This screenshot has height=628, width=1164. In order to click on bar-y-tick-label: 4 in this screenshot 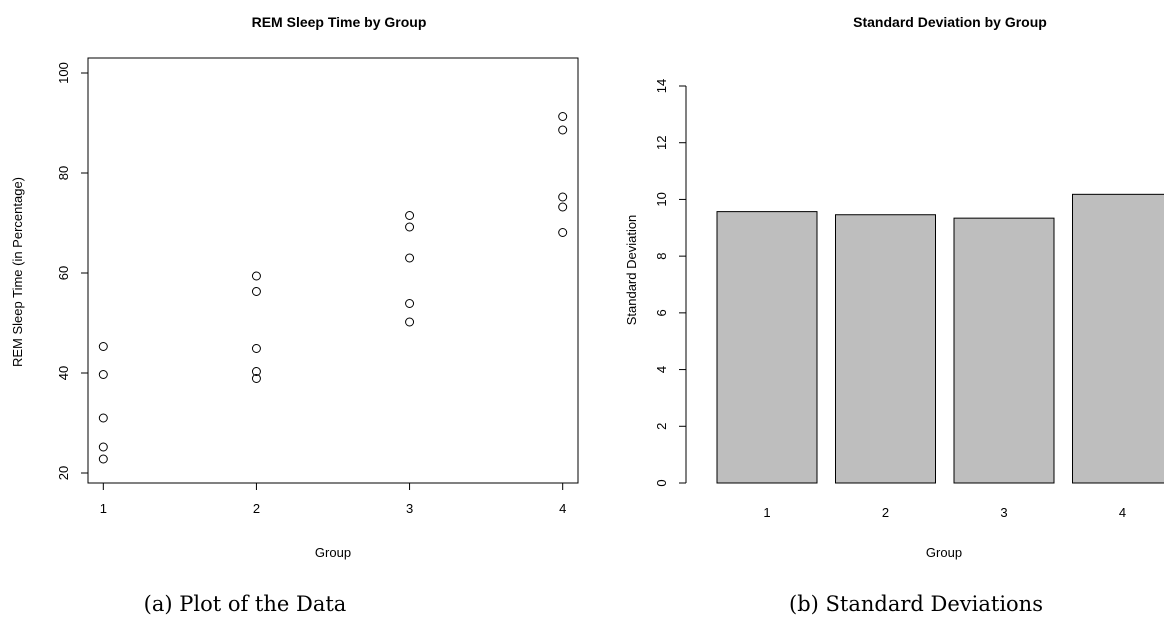, I will do `click(661, 369)`.